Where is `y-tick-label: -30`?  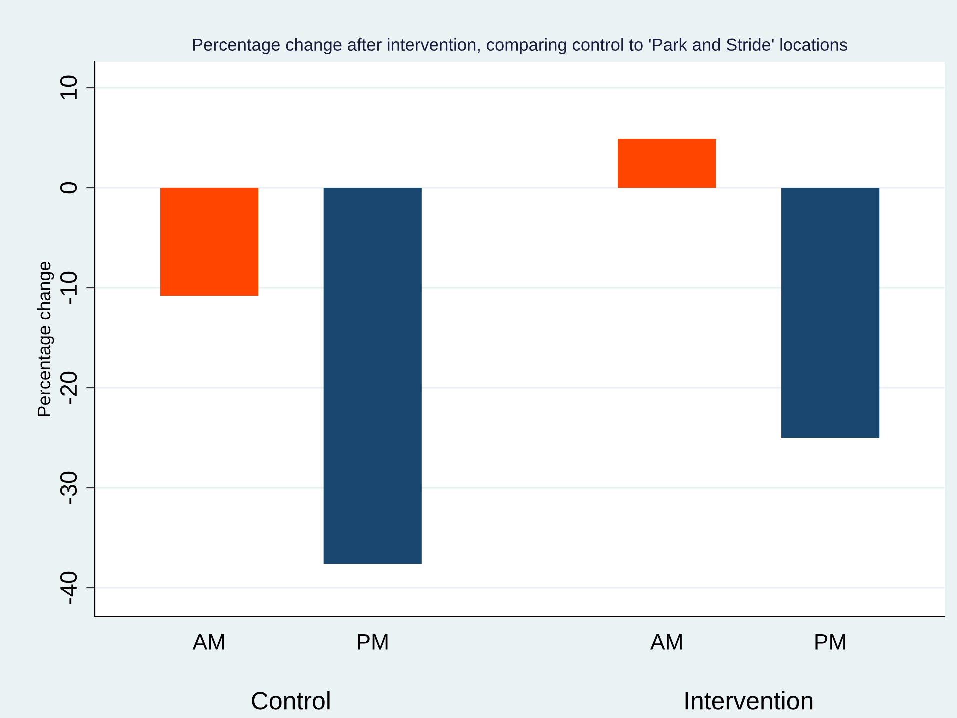
y-tick-label: -30 is located at coordinates (69, 488).